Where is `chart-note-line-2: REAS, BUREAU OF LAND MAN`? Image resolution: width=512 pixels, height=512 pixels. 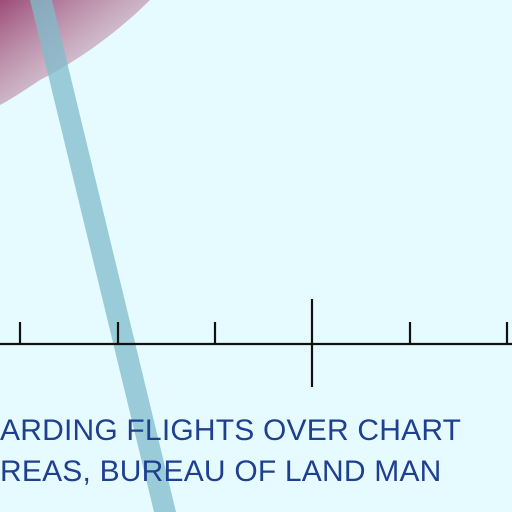 chart-note-line-2: REAS, BUREAU OF LAND MAN is located at coordinates (221, 471).